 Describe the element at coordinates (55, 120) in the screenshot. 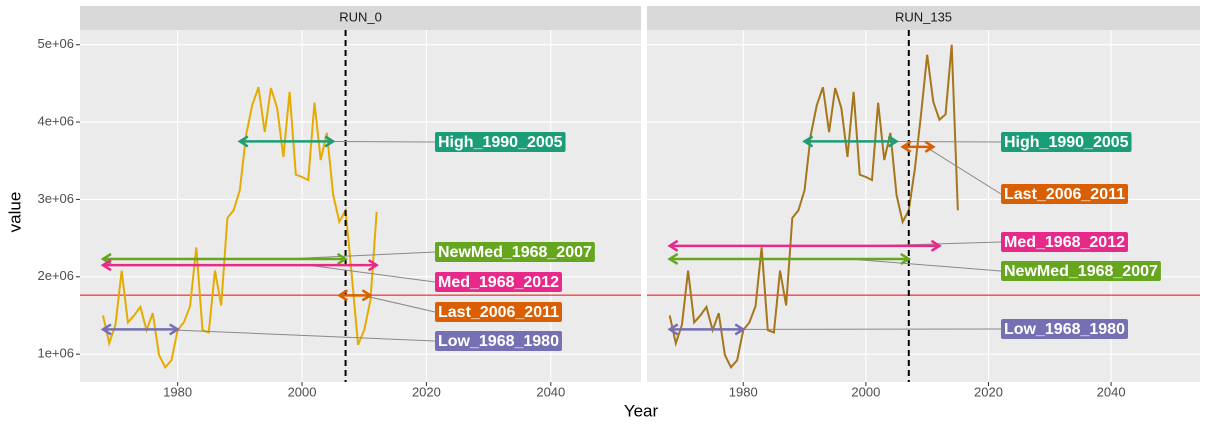

I see `y-tick-label: 4e+06` at that location.